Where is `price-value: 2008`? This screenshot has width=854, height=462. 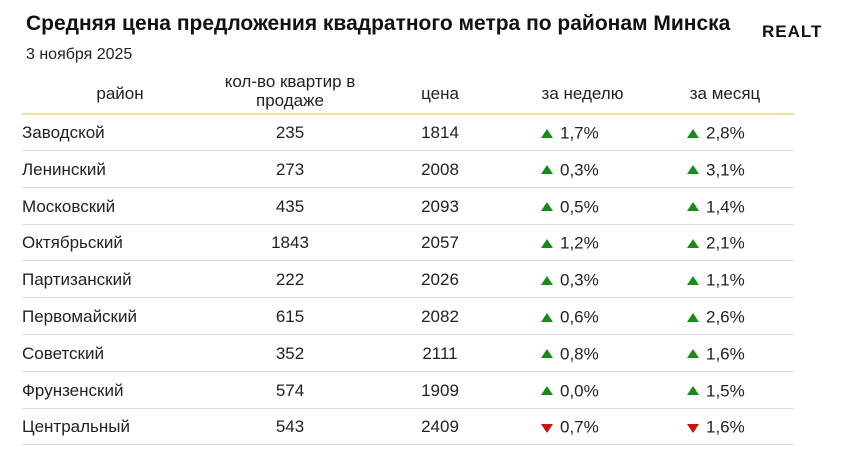 price-value: 2008 is located at coordinates (440, 169).